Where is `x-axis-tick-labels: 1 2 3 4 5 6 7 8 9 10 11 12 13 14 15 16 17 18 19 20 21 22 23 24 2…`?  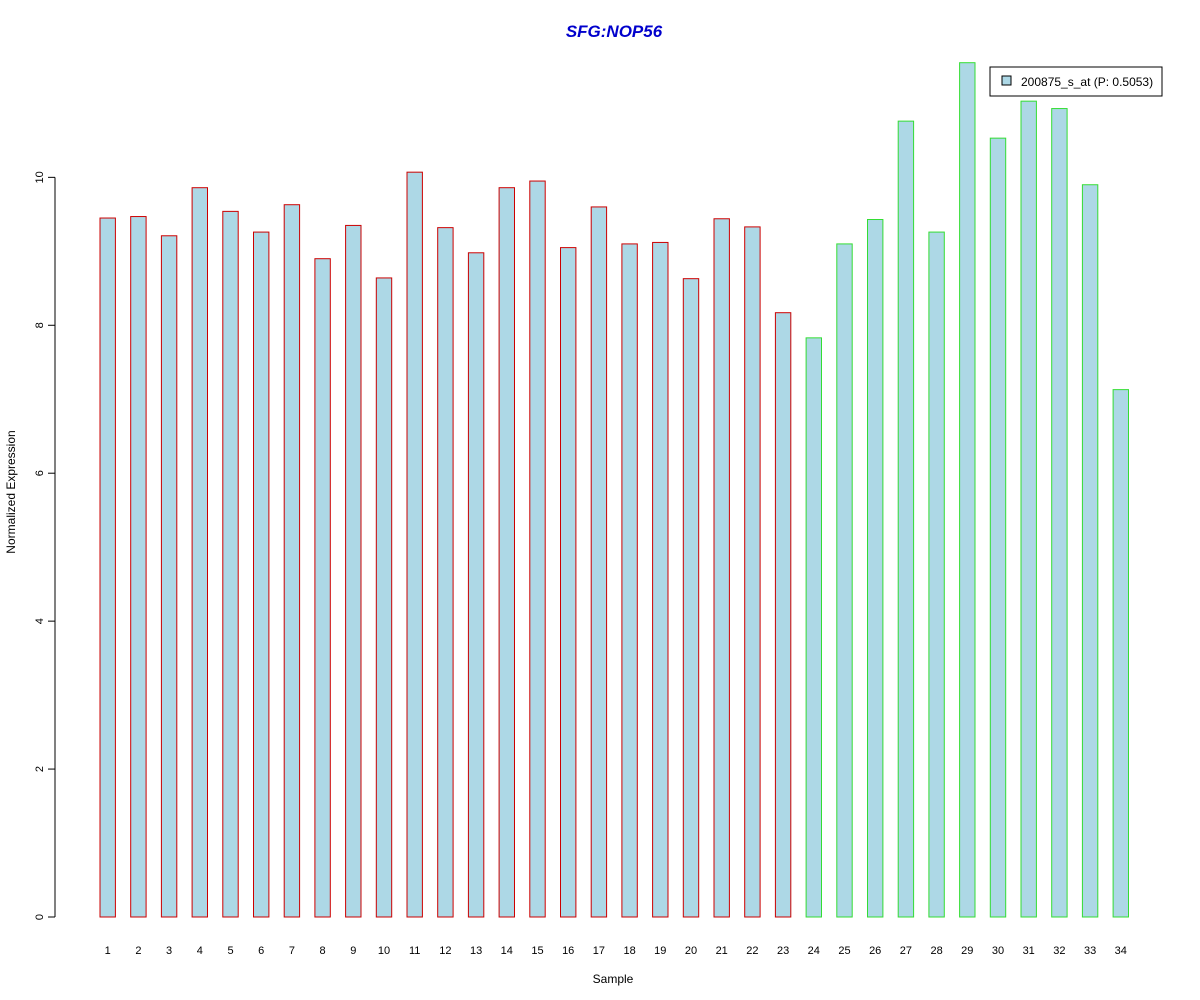
x-axis-tick-labels: 1 2 3 4 5 6 7 8 9 10 11 12 13 14 15 16 17 18 19 20 21 22 23 24 2… is located at coordinates (616, 951).